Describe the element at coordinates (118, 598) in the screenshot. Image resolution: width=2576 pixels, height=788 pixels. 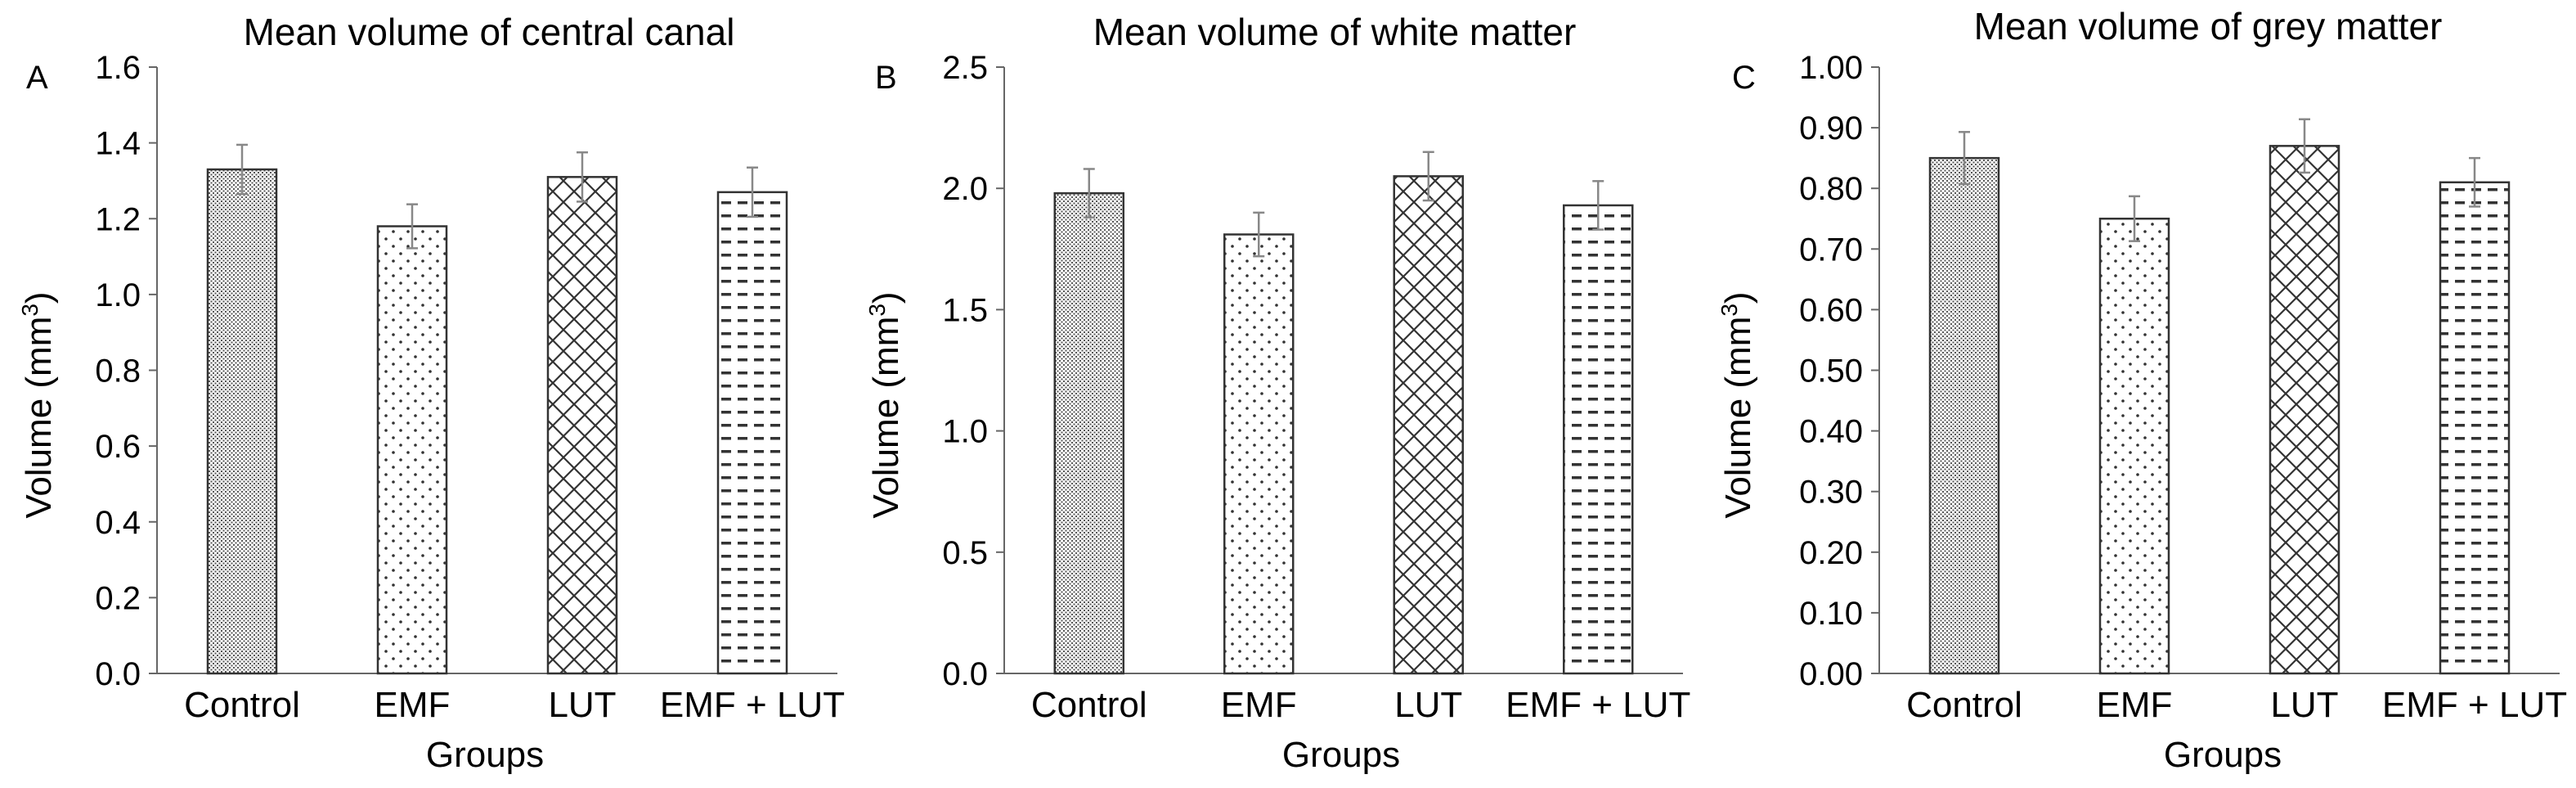
I see `y-tick-label: 0.2` at that location.